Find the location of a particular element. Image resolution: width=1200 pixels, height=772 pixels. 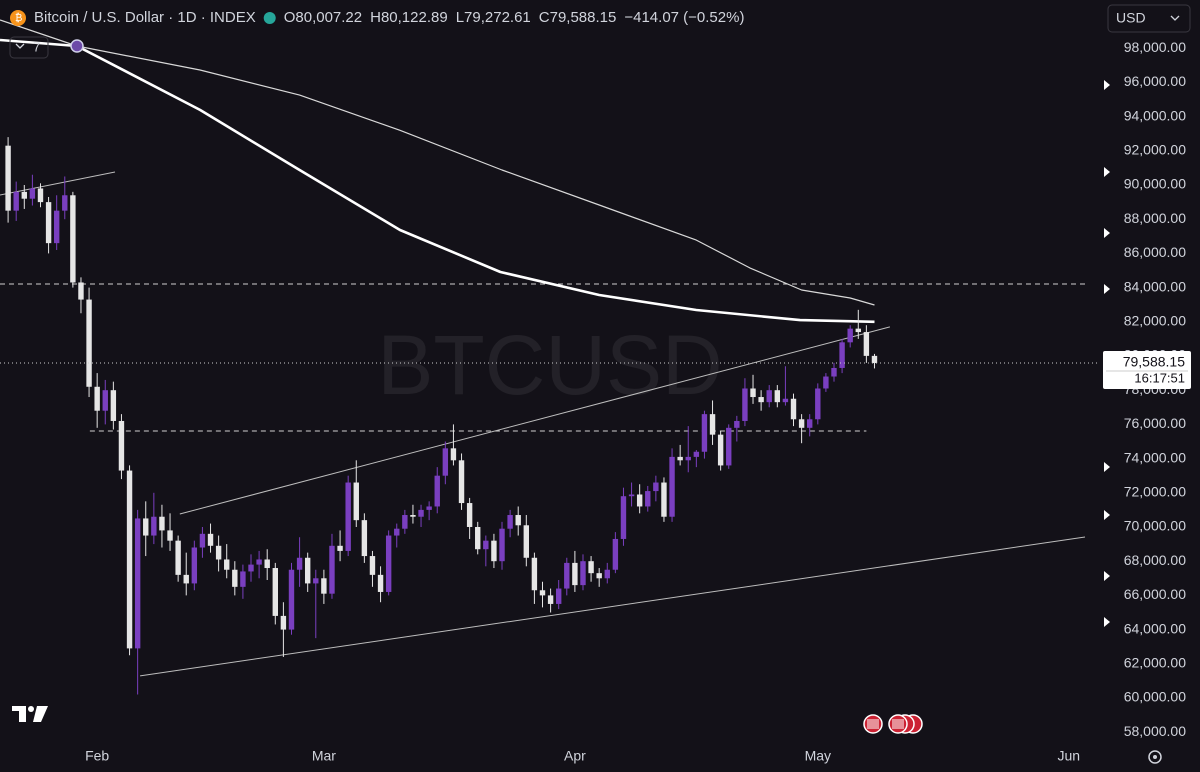

coin-glyph: ₿ is located at coordinates (18, 18).